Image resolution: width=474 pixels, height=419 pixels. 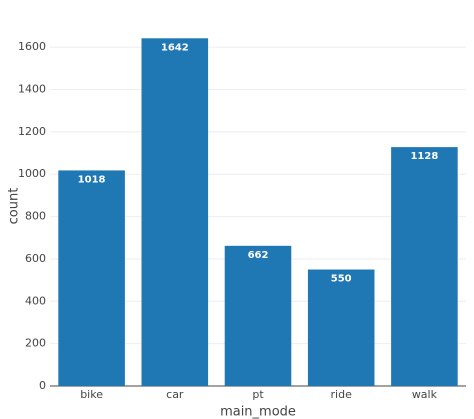 What do you see at coordinates (32, 46) in the screenshot?
I see `y-tick-label: 1600` at bounding box center [32, 46].